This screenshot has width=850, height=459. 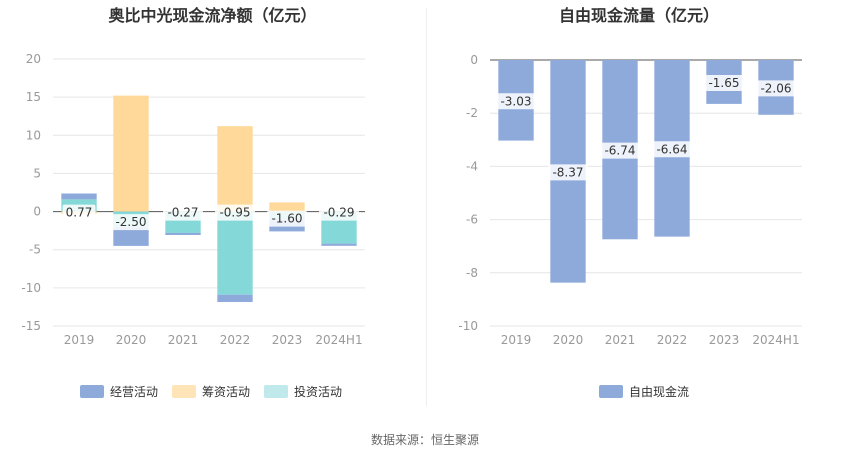 I want to click on fcf-y-tick-label: -4, so click(x=472, y=166).